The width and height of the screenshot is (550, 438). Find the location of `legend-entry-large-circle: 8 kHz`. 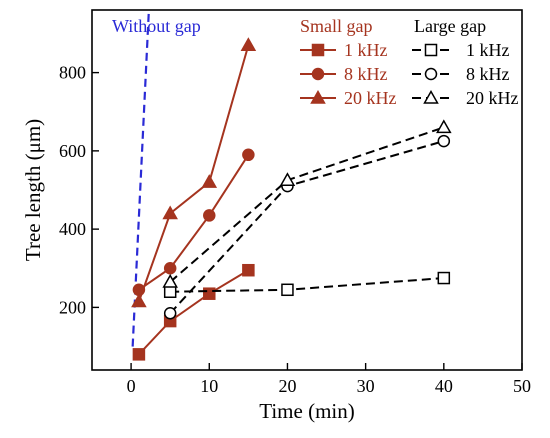

legend-entry-large-circle: 8 kHz is located at coordinates (461, 74).